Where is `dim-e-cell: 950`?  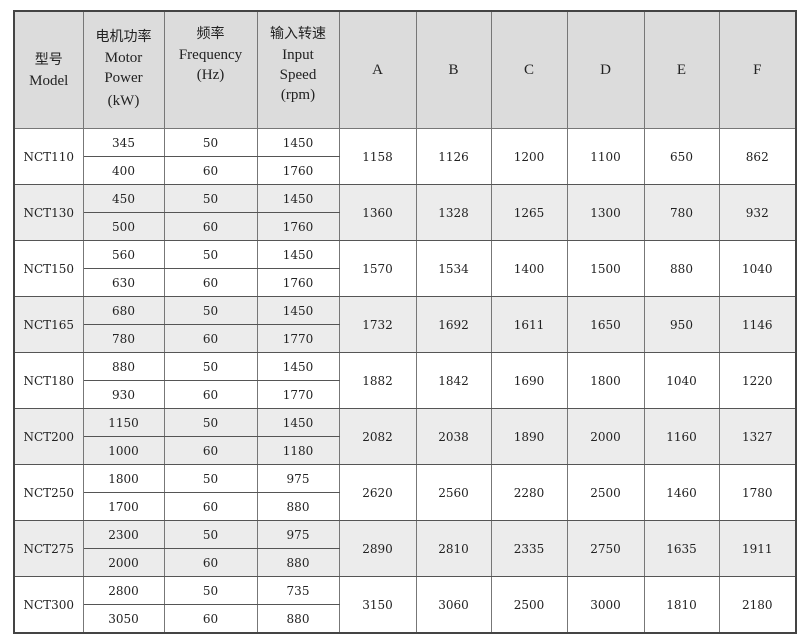
dim-e-cell: 950 is located at coordinates (681, 324).